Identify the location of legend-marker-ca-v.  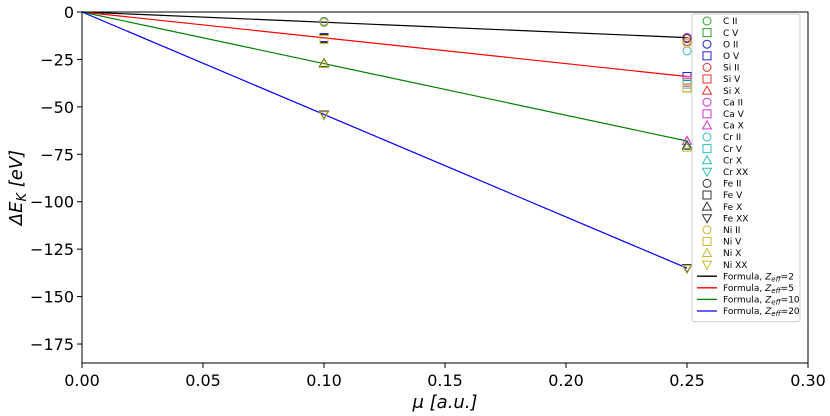
(707, 114).